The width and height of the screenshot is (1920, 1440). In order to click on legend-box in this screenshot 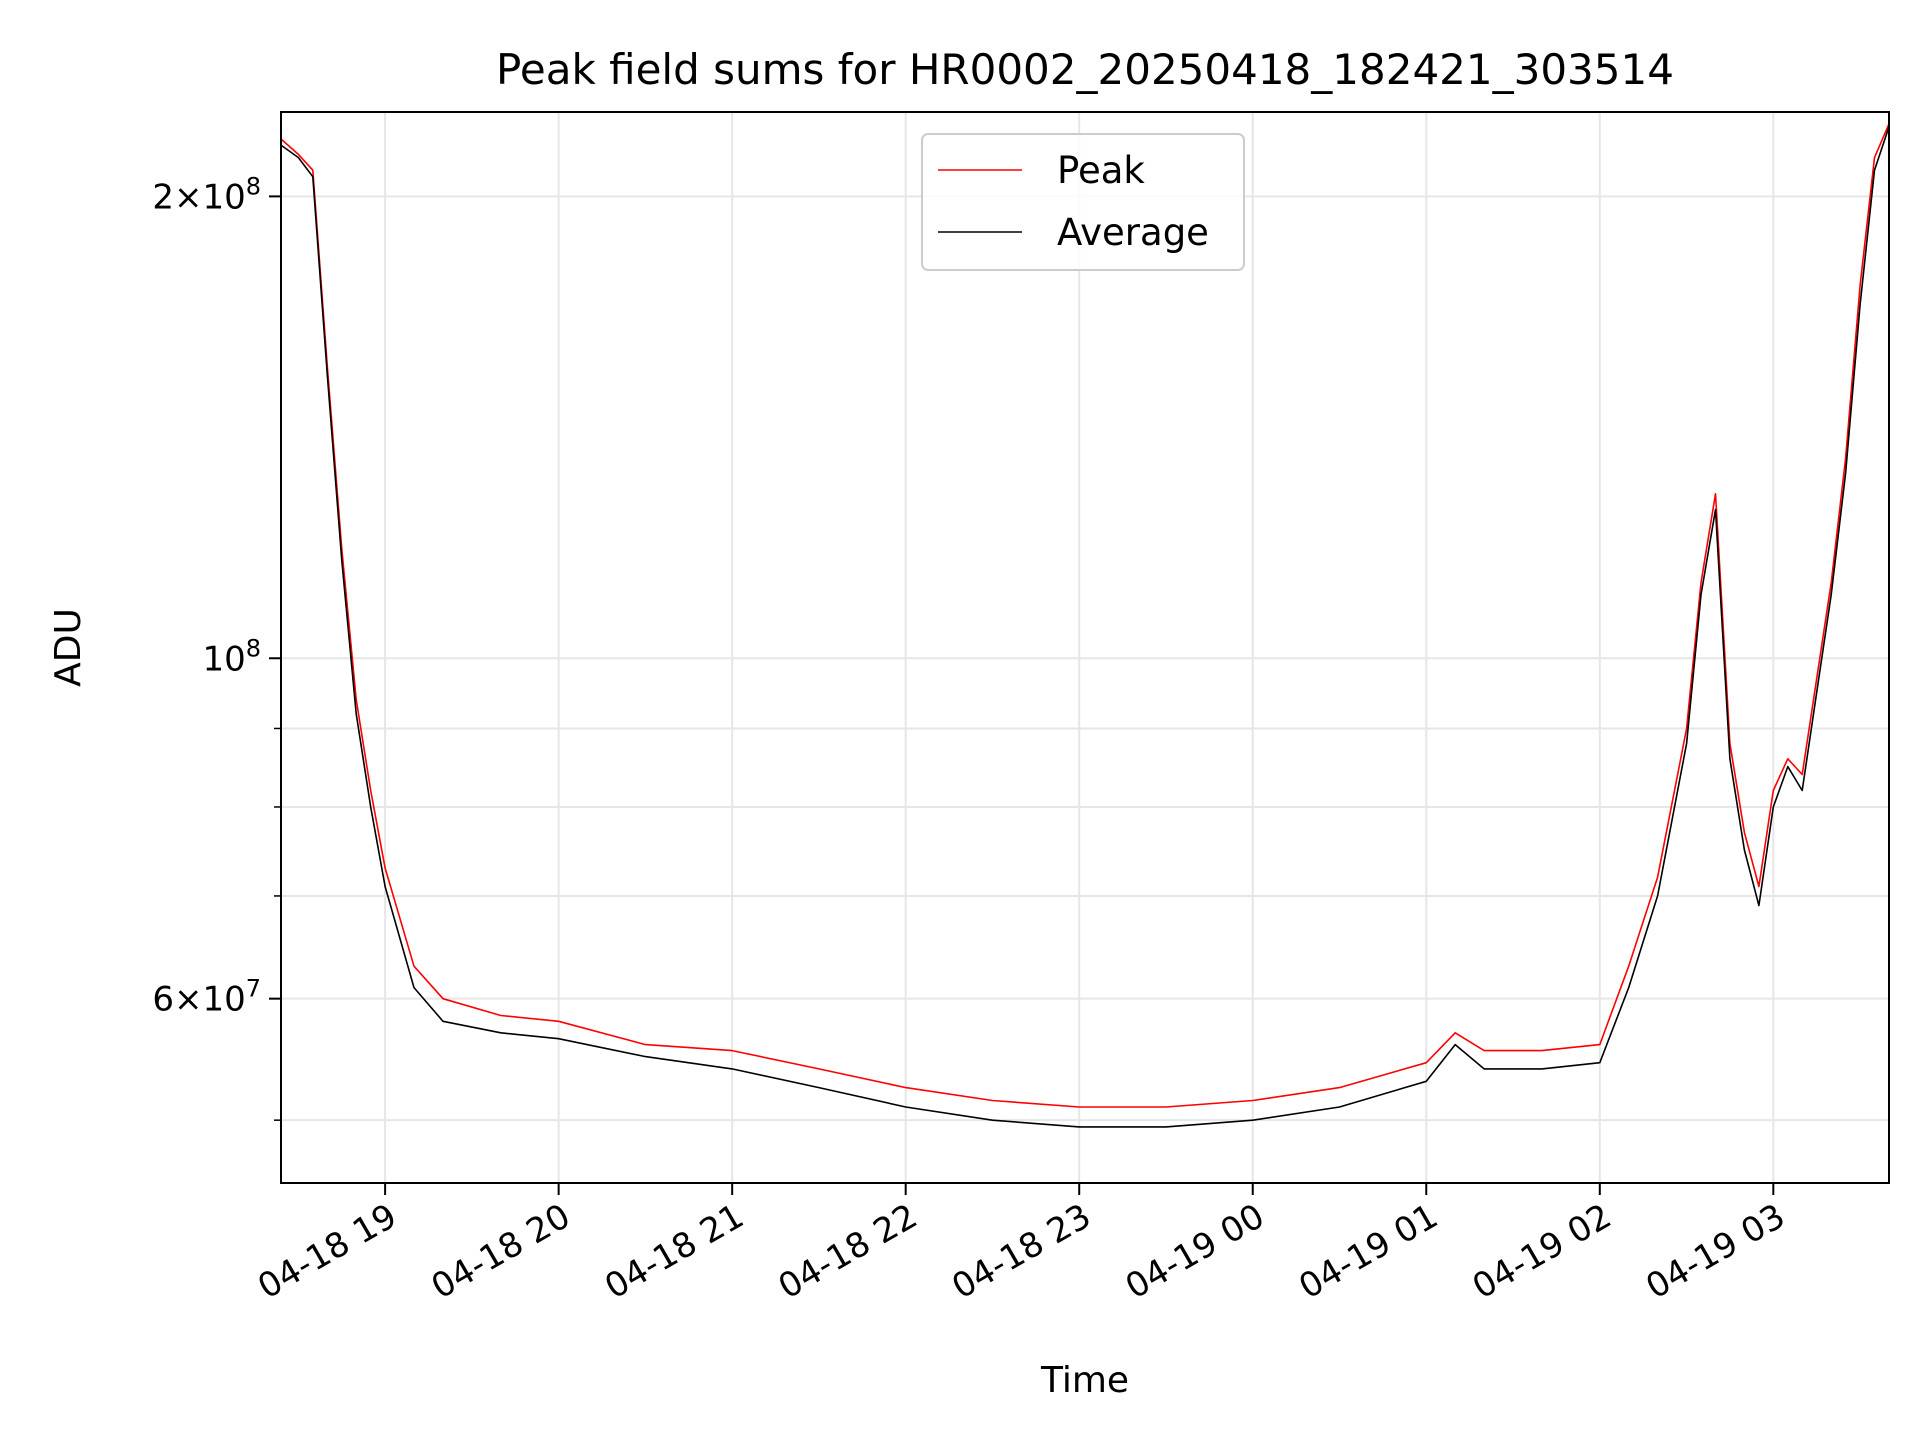, I will do `click(1083, 202)`.